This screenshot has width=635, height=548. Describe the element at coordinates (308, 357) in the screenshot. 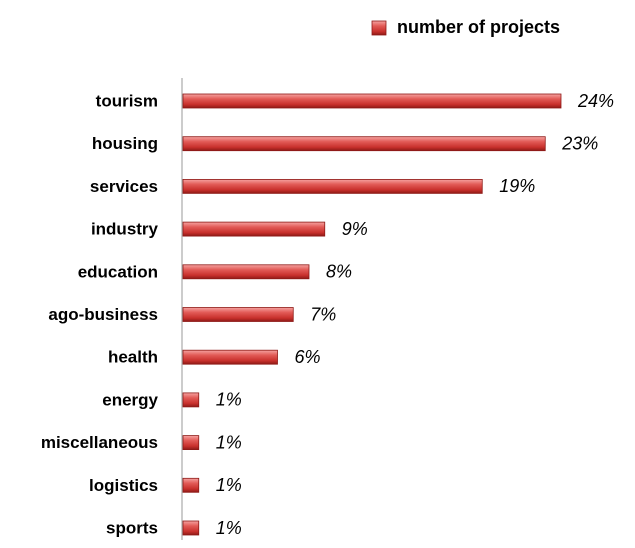

I see `data-label: 6%` at that location.